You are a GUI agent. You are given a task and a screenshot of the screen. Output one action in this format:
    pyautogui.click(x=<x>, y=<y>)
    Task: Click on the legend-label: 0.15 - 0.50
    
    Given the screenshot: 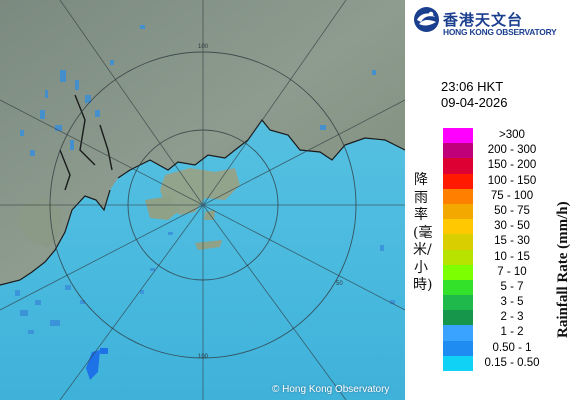 What is the action you would take?
    pyautogui.click(x=512, y=362)
    